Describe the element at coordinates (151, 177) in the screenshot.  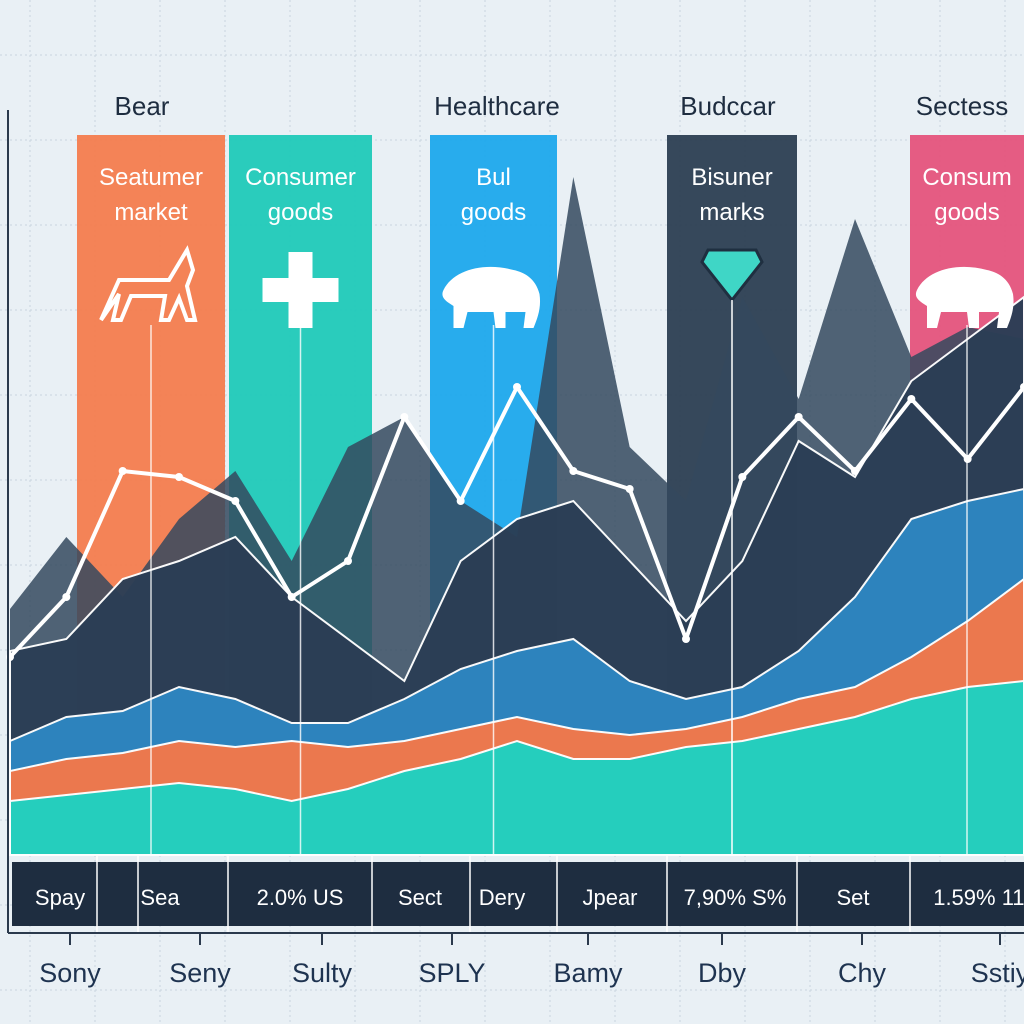
I see `panel-label: Seatumer` at that location.